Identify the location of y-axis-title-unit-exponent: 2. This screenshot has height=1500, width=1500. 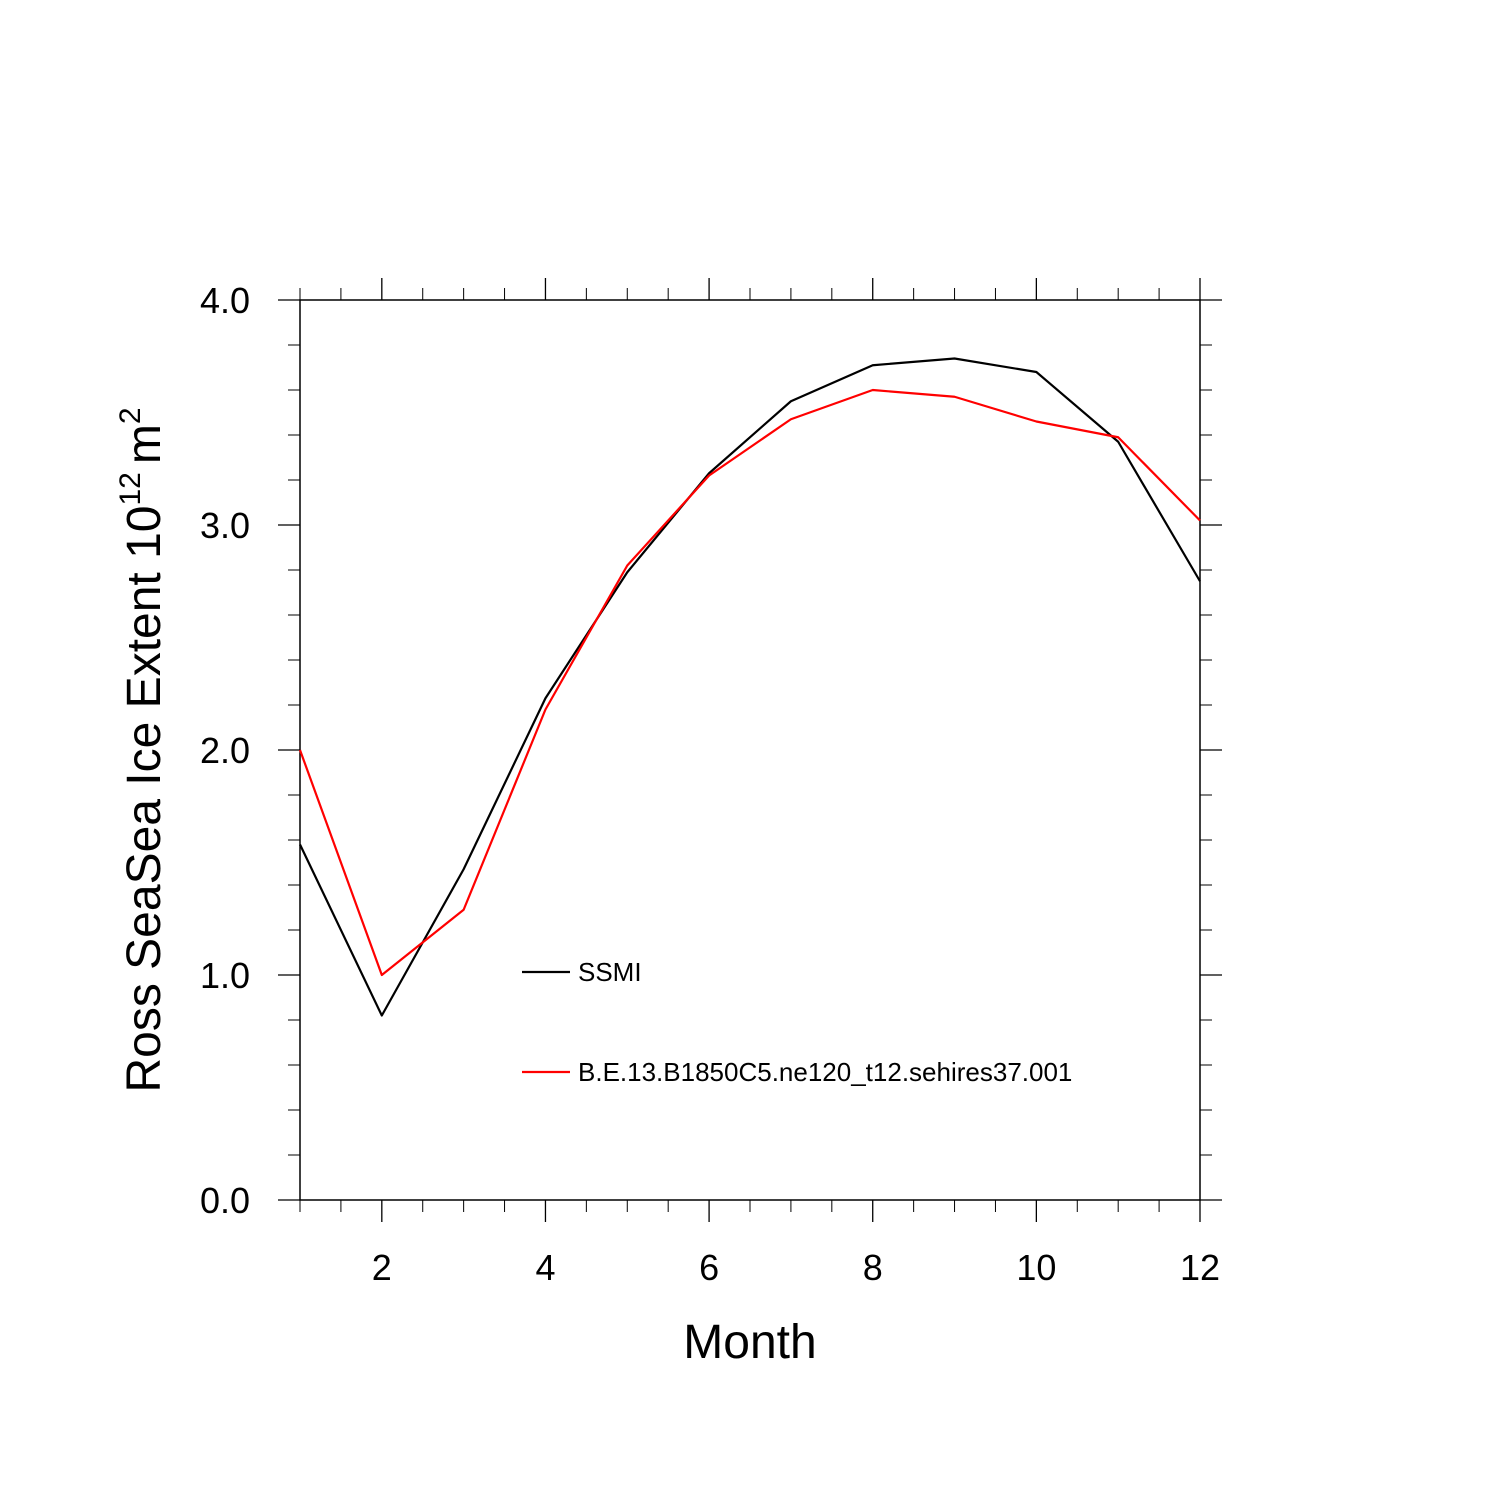
(130, 415).